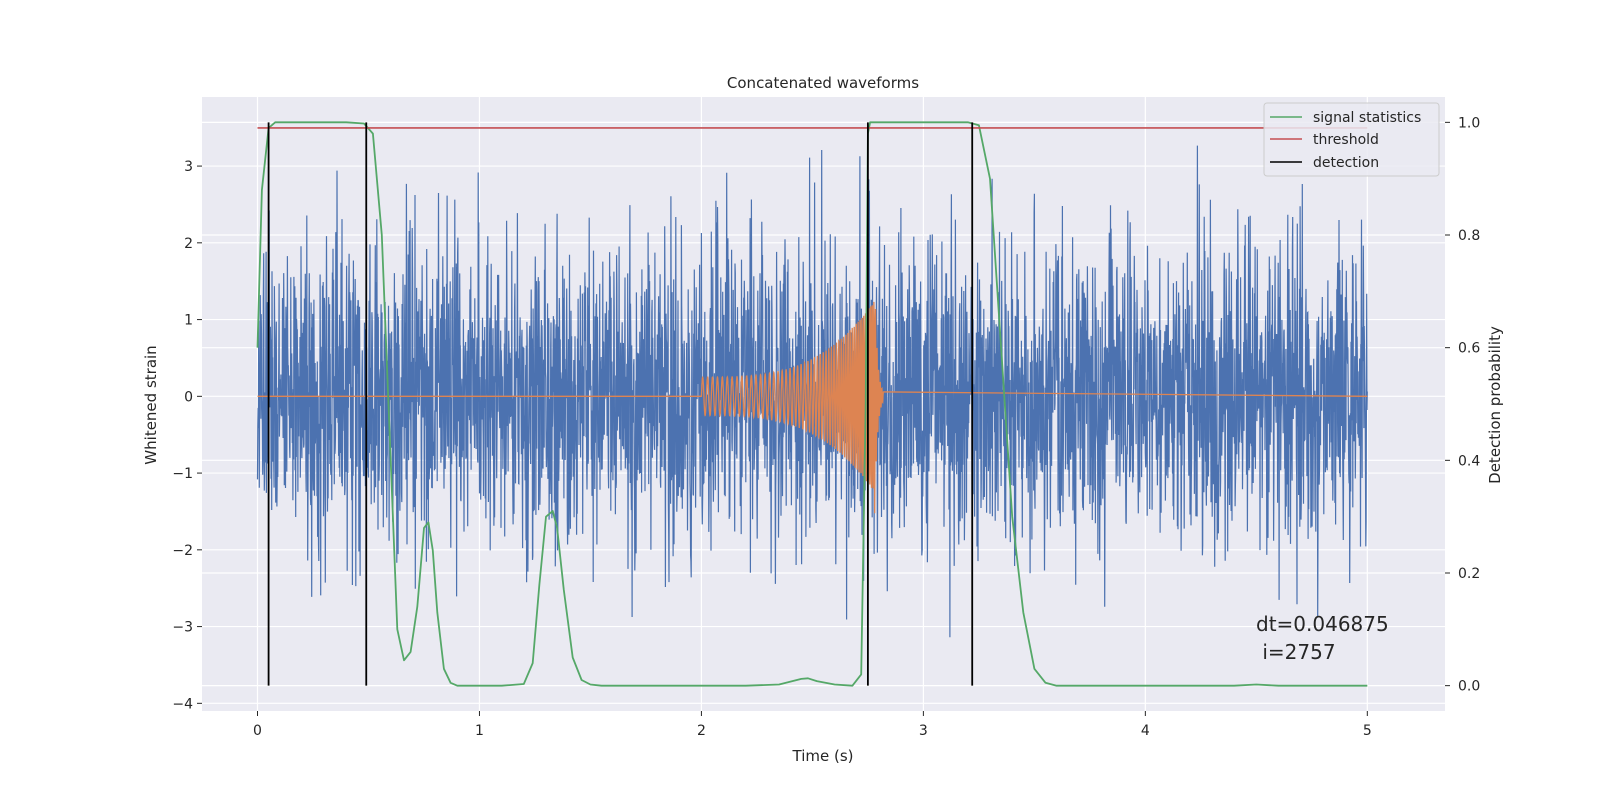  Describe the element at coordinates (1145, 731) in the screenshot. I see `x-tick-label: 4` at that location.